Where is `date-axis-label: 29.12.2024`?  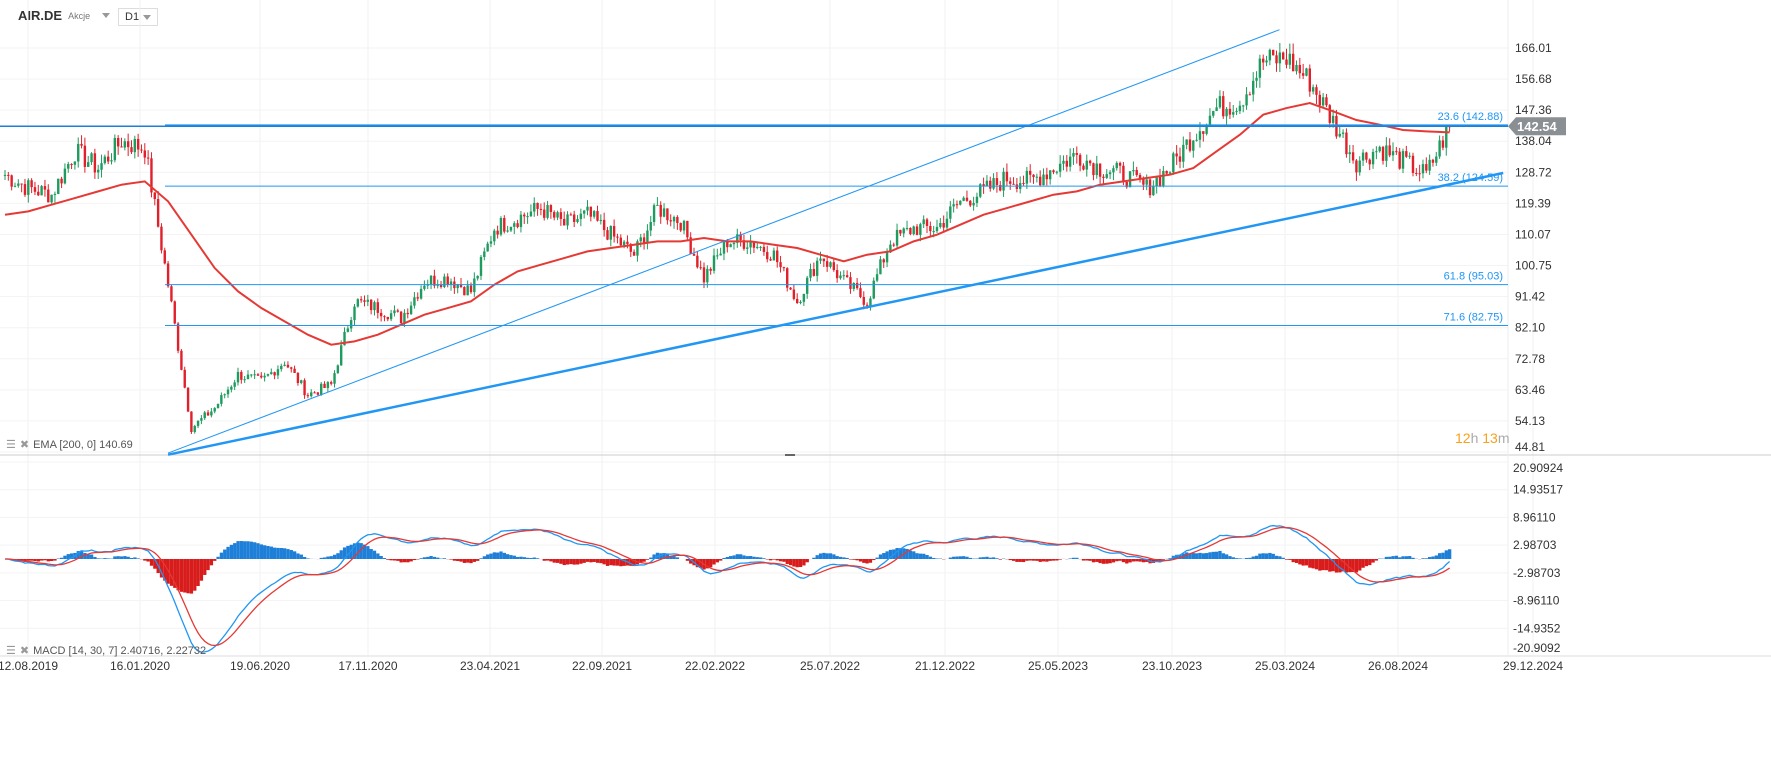
date-axis-label: 29.12.2024 is located at coordinates (1533, 666).